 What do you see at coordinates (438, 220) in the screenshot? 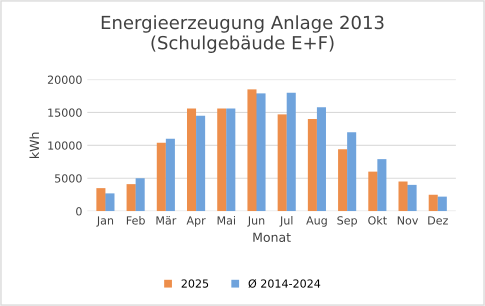
I see `x-tick-label: Dez` at bounding box center [438, 220].